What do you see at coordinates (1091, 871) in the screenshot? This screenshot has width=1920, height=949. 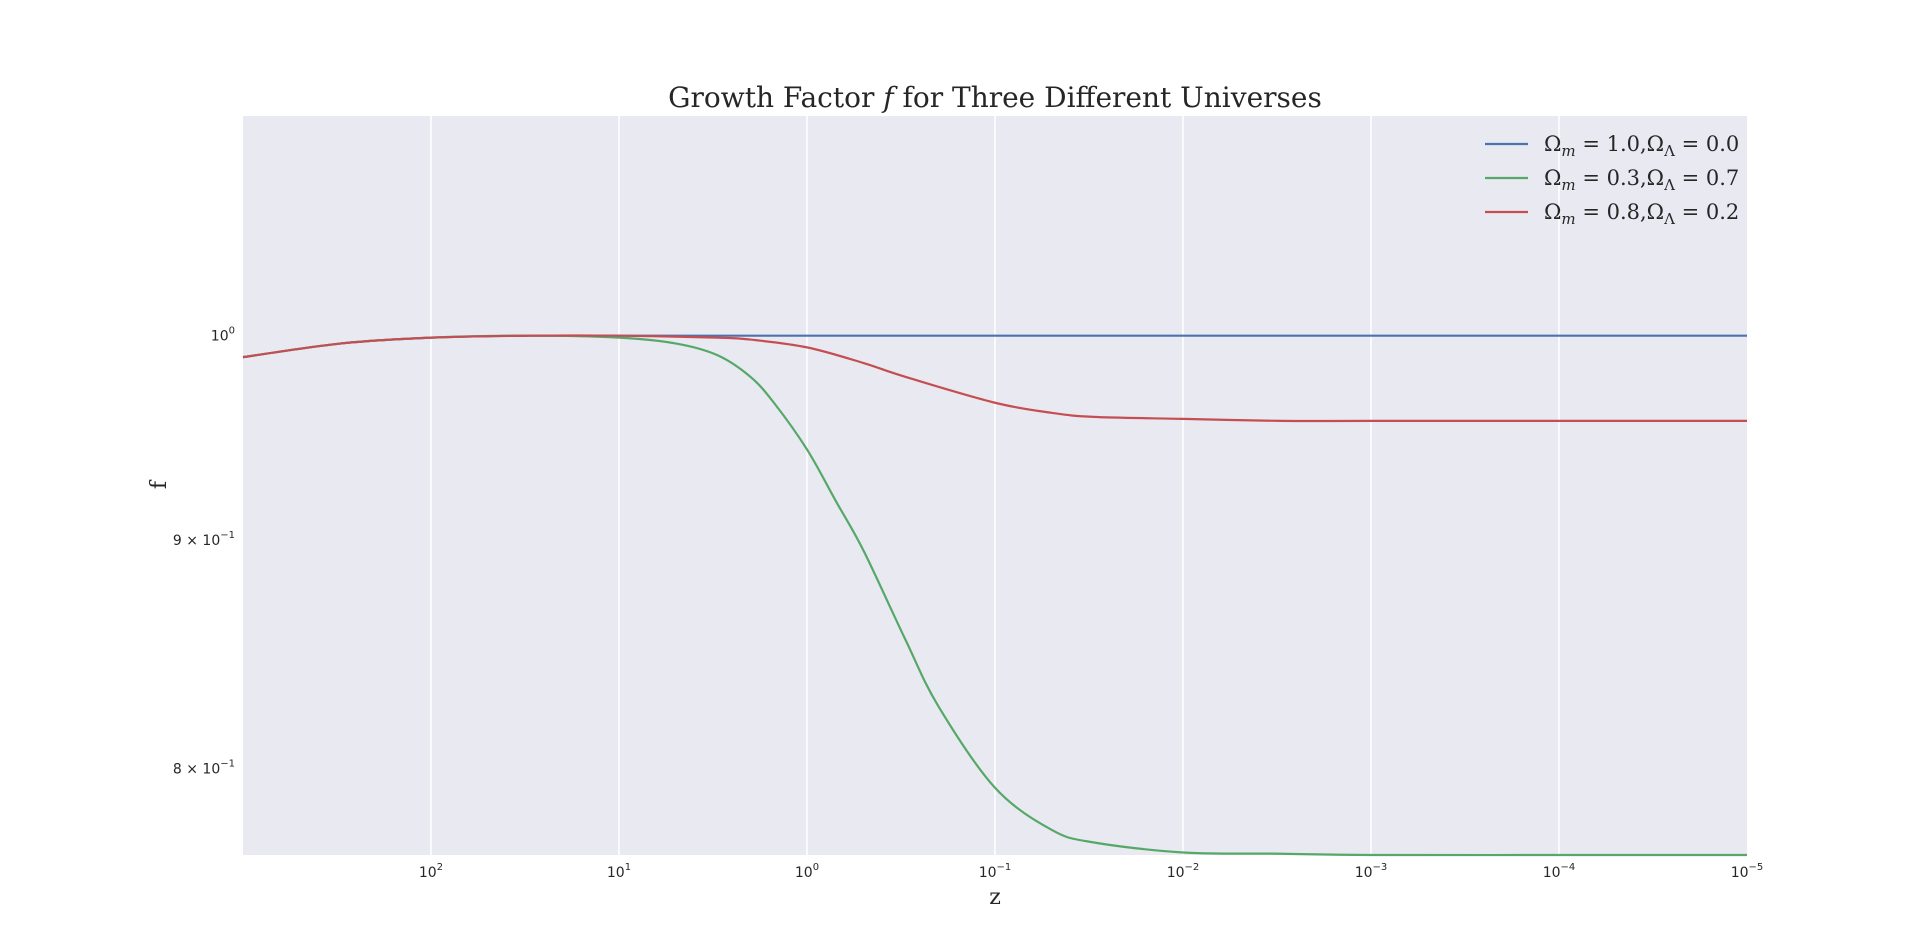 I see `x-axis-ticks: 10² 10¹ 10⁰ 10⁻¹ 10⁻² 10⁻³ 10⁻⁴ 10⁻⁵` at bounding box center [1091, 871].